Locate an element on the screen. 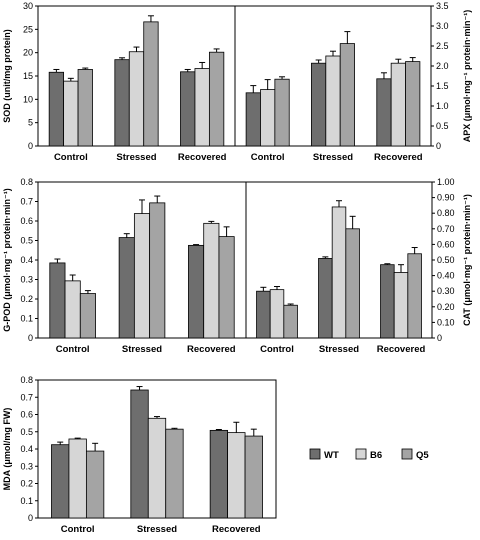 This screenshot has height=540, width=480. y-tick-label: 0.40 is located at coordinates (446, 276).